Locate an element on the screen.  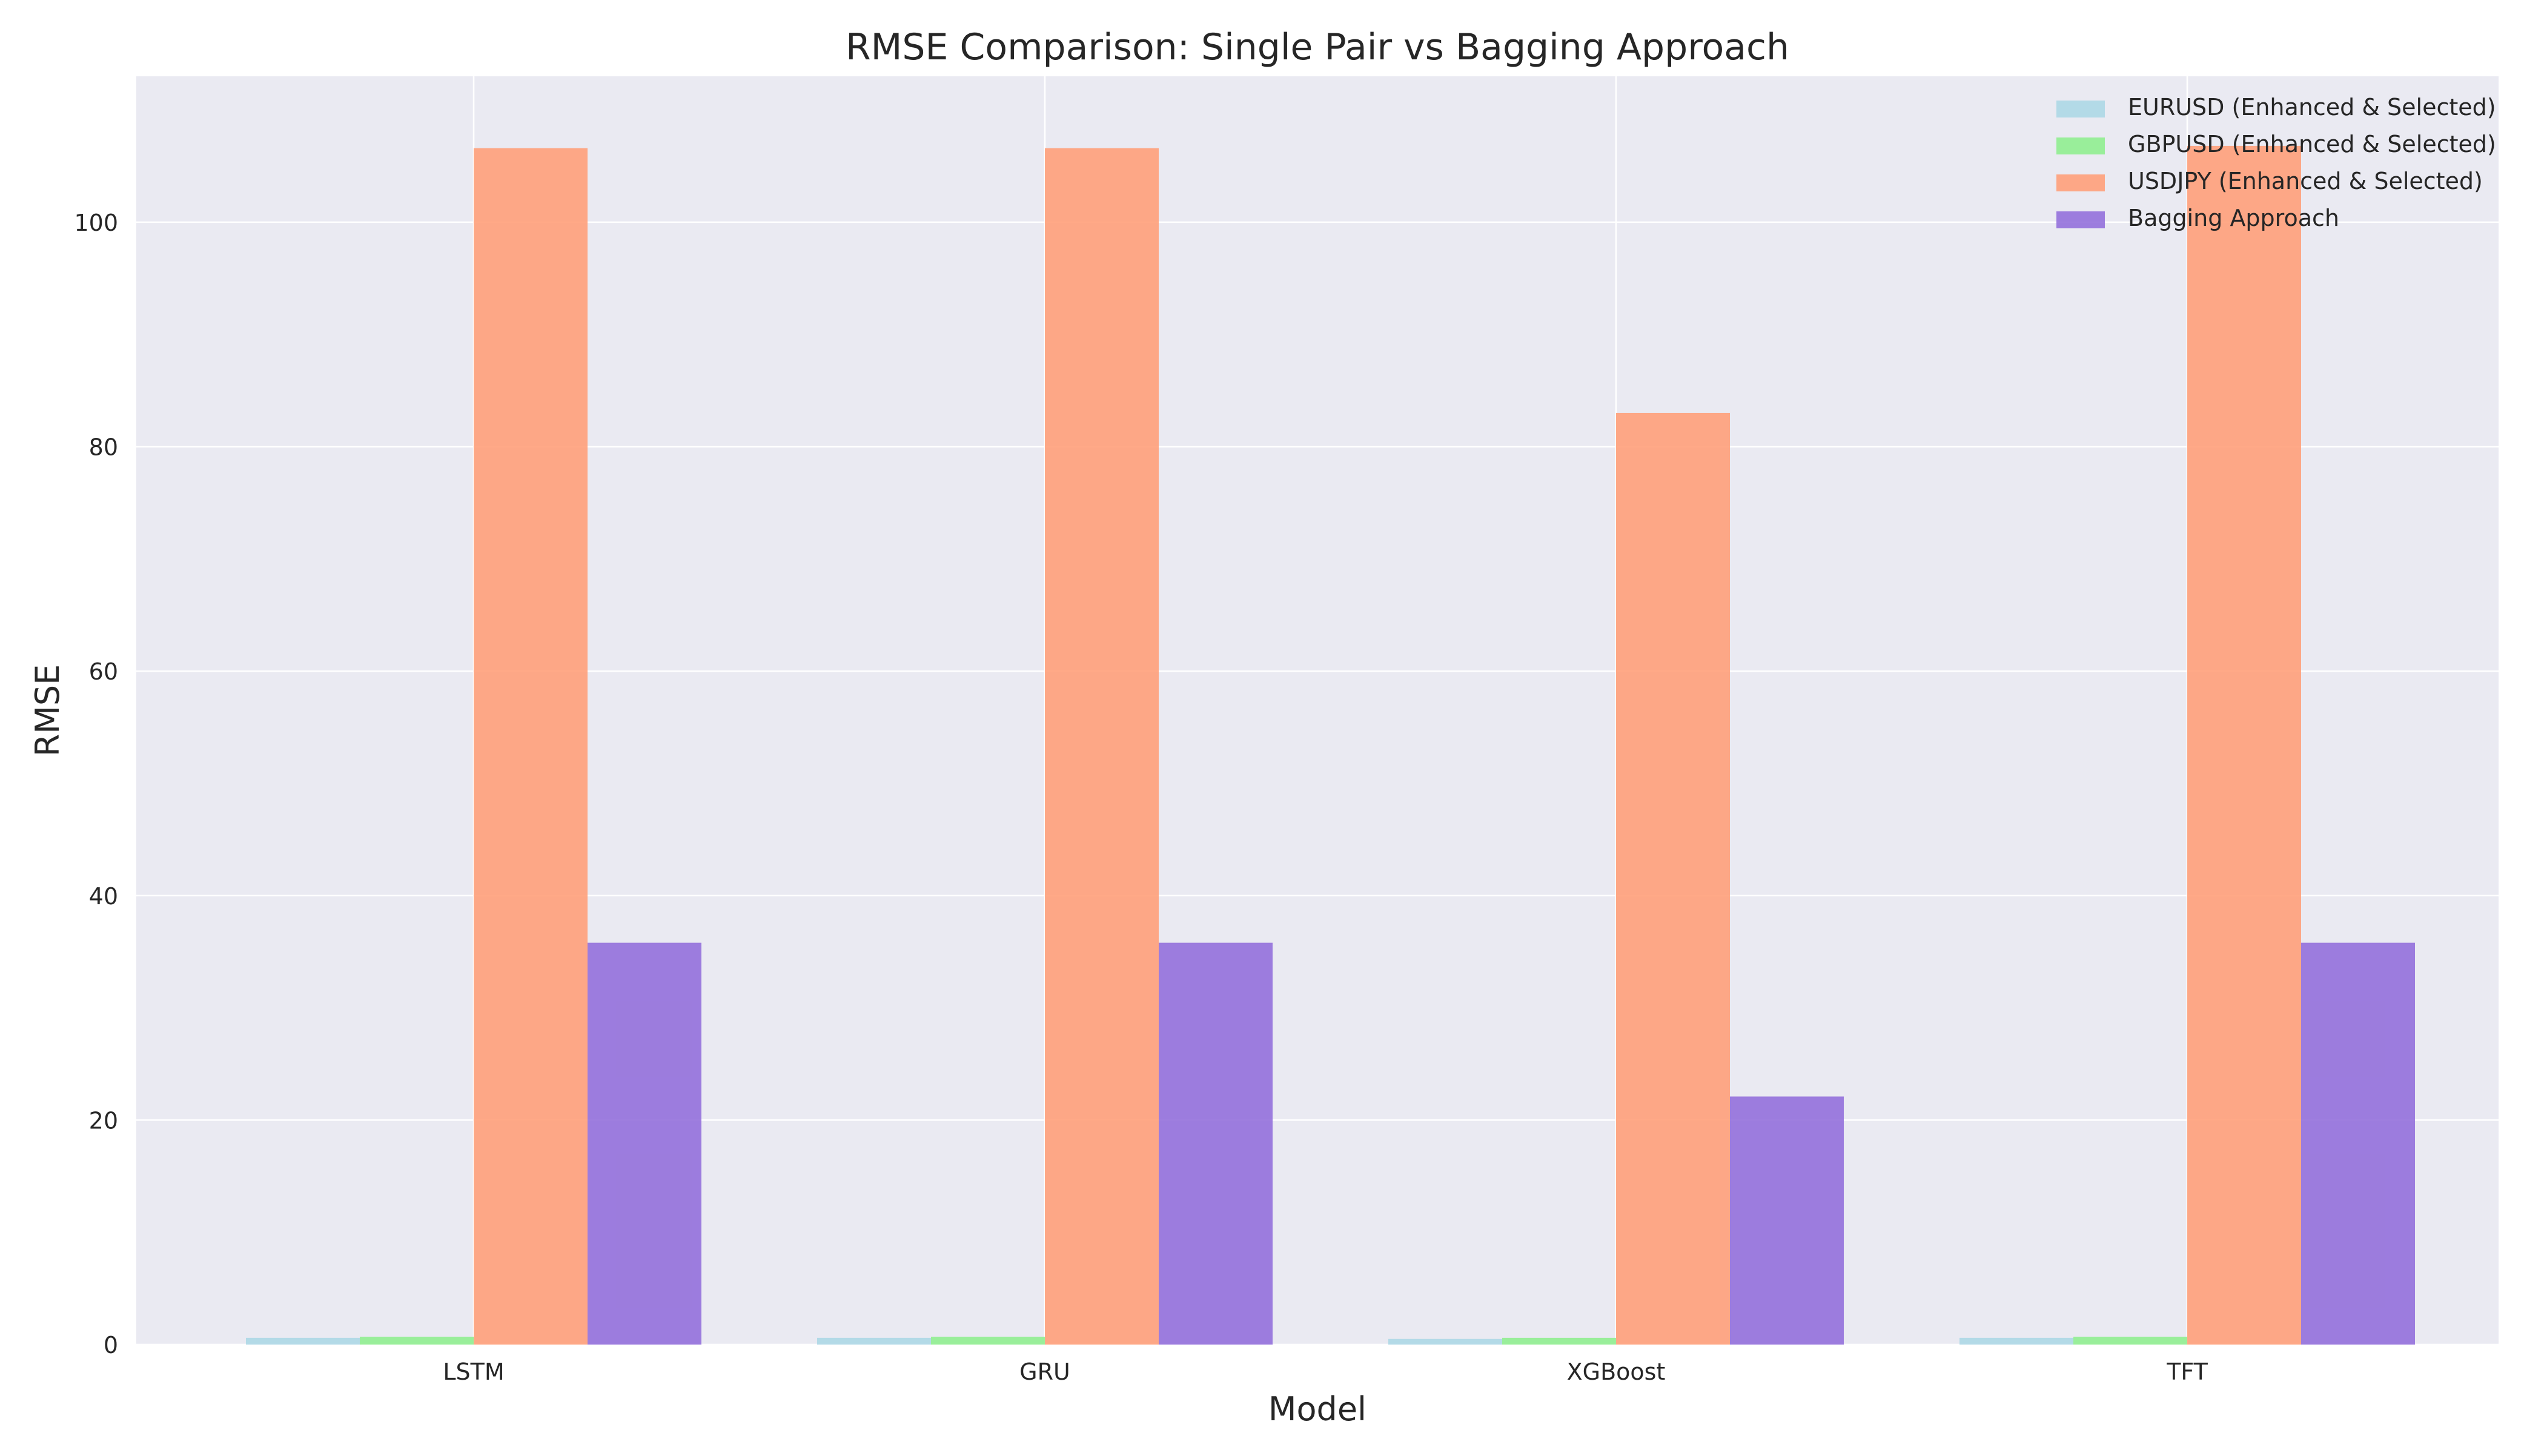
y-tick-label: 80 is located at coordinates (103, 447).